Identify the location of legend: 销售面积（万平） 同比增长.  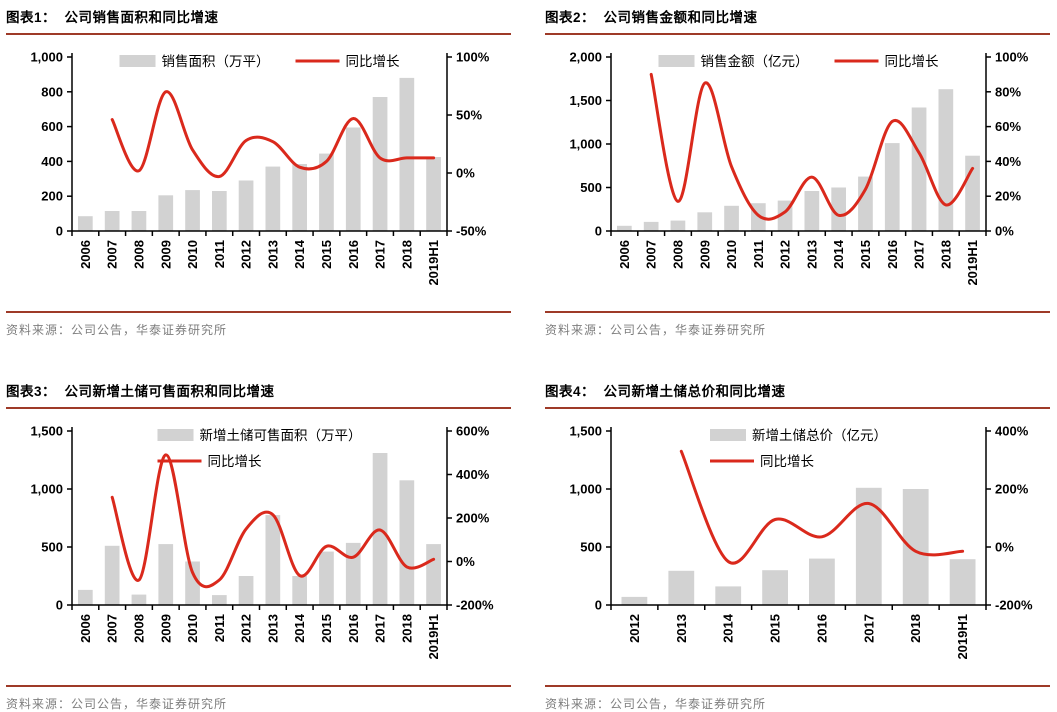
(259, 61).